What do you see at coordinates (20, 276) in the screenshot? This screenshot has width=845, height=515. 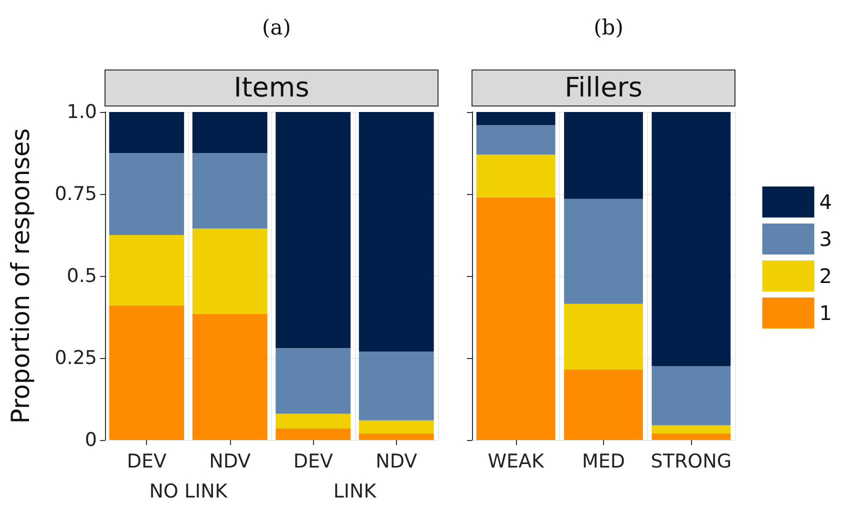 I see `y-axis-title: Proportion of responses` at bounding box center [20, 276].